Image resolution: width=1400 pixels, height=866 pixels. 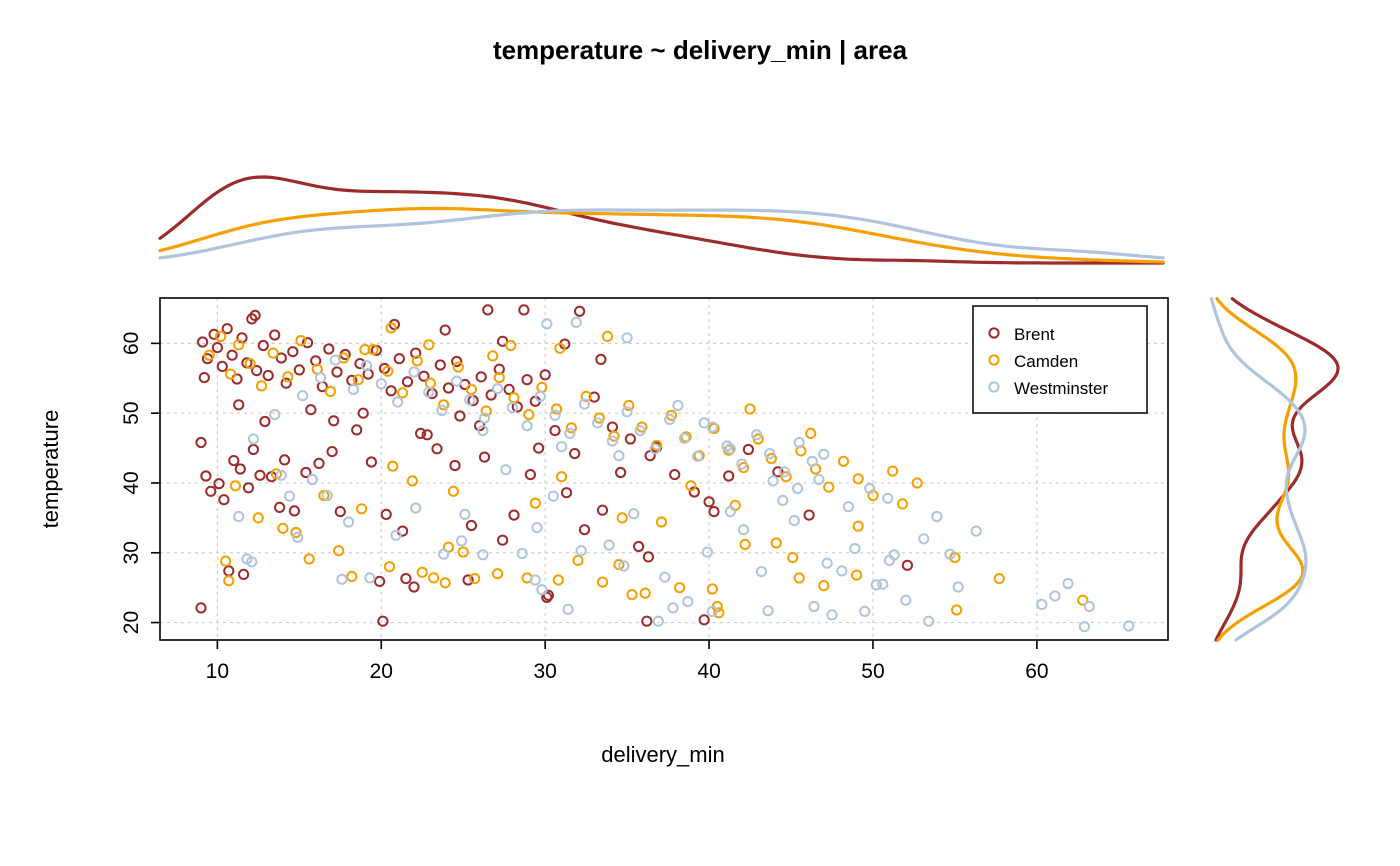 I want to click on legend-box, so click(x=1060, y=359).